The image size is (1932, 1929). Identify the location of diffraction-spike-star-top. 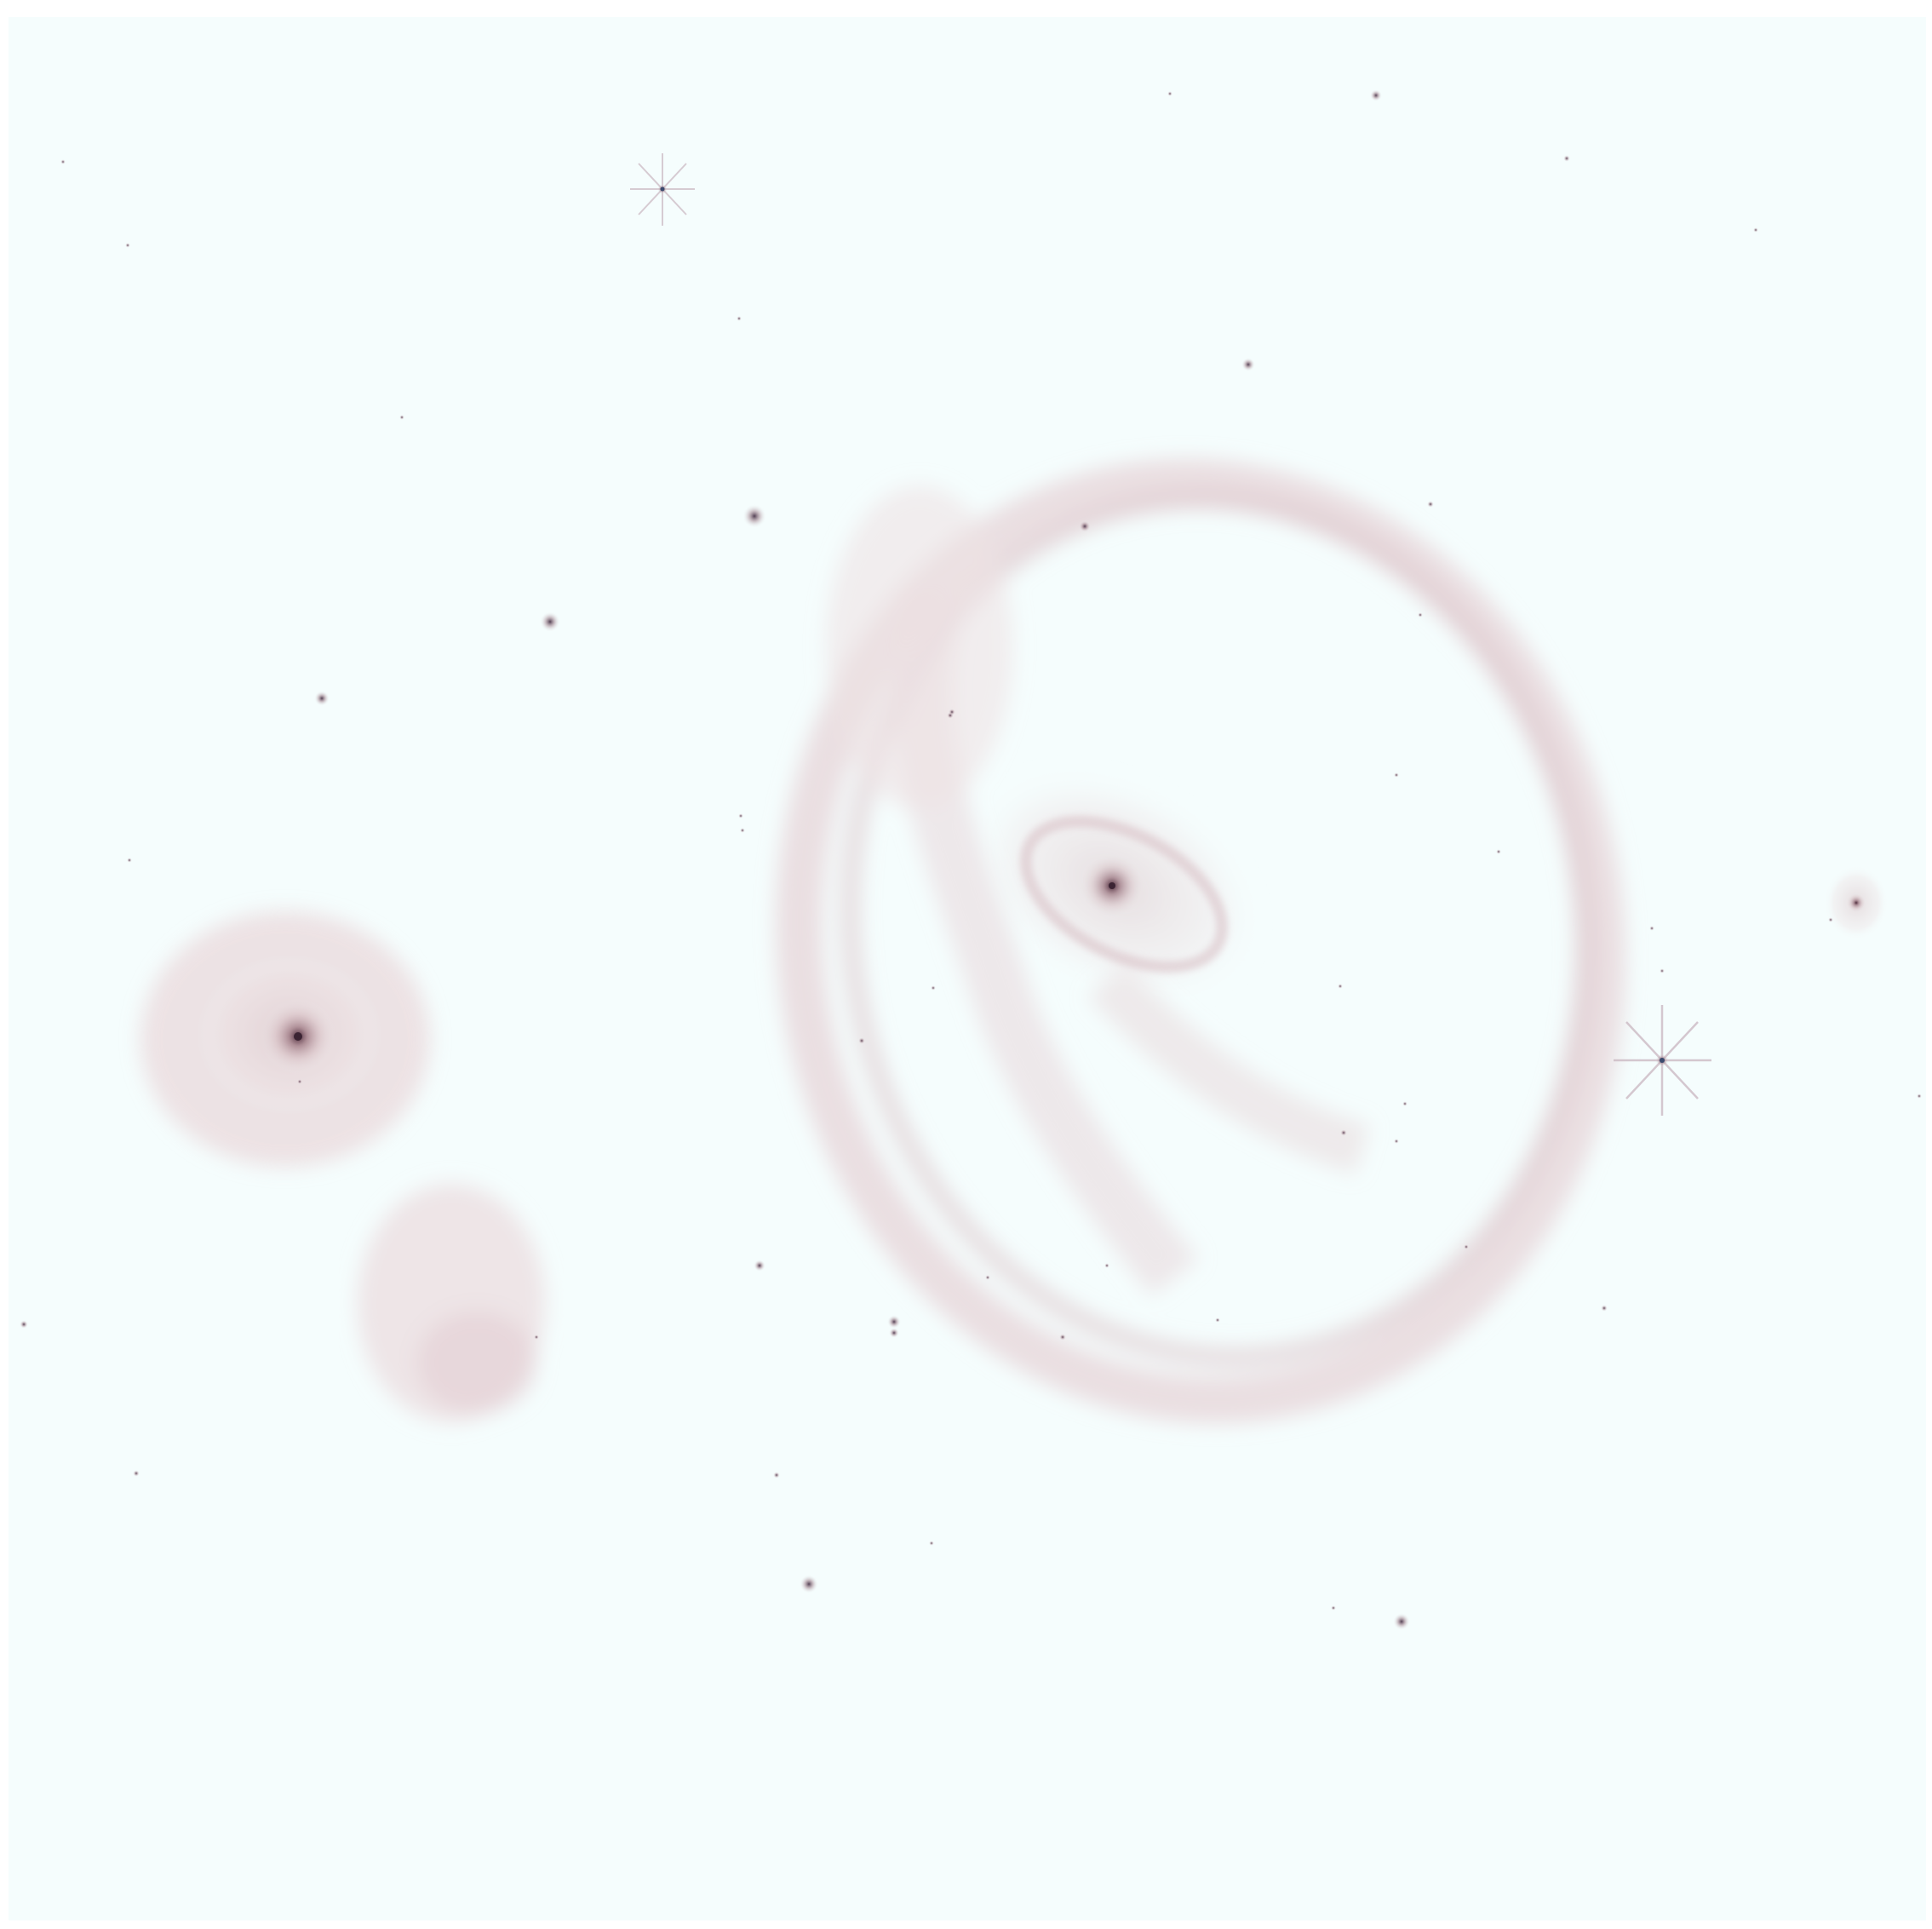
(662, 190).